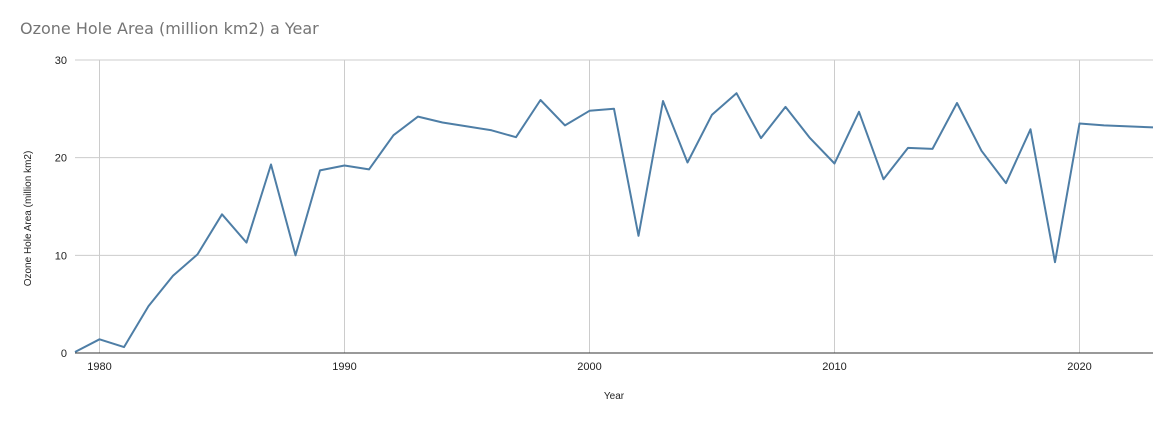  I want to click on x-tick-label: 1980, so click(99, 367).